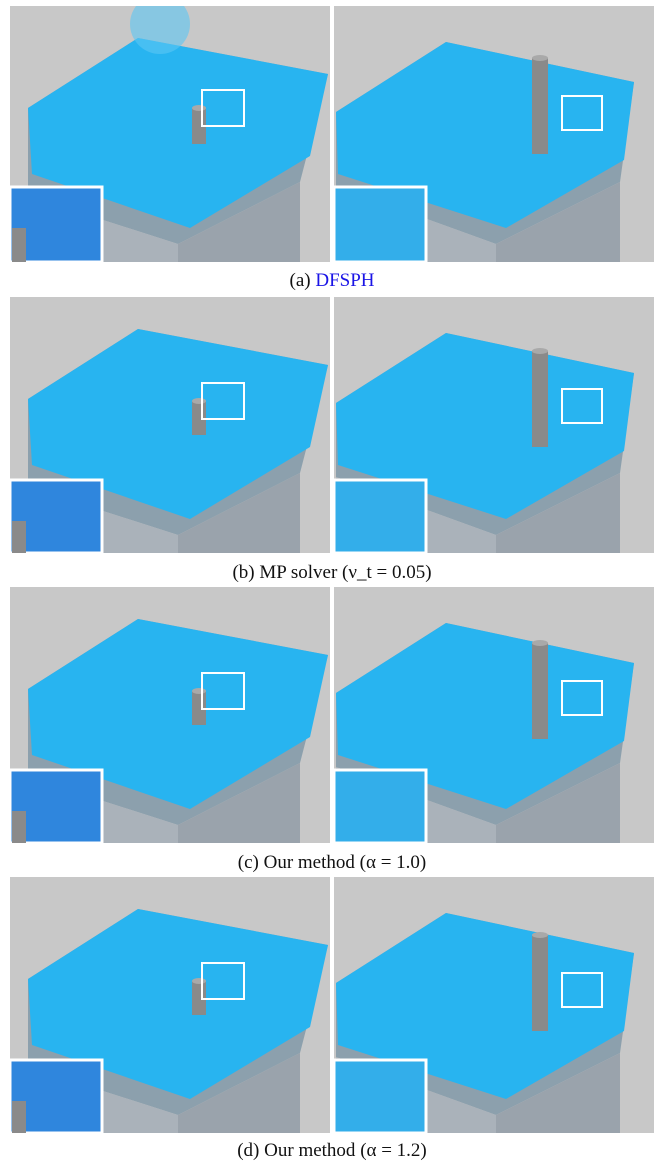 The width and height of the screenshot is (664, 1166). I want to click on render-panel-a-left, so click(170, 134).